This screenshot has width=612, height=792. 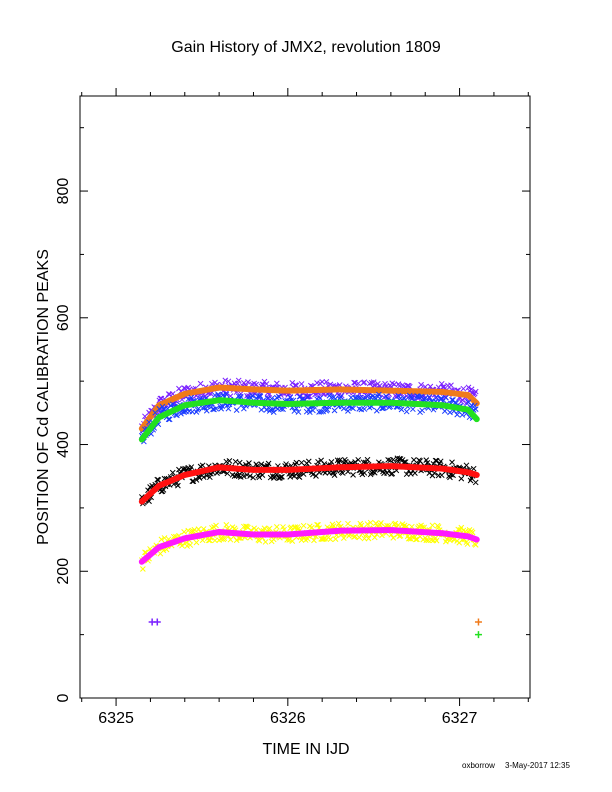 I want to click on y-tick-label: 0, so click(x=63, y=697).